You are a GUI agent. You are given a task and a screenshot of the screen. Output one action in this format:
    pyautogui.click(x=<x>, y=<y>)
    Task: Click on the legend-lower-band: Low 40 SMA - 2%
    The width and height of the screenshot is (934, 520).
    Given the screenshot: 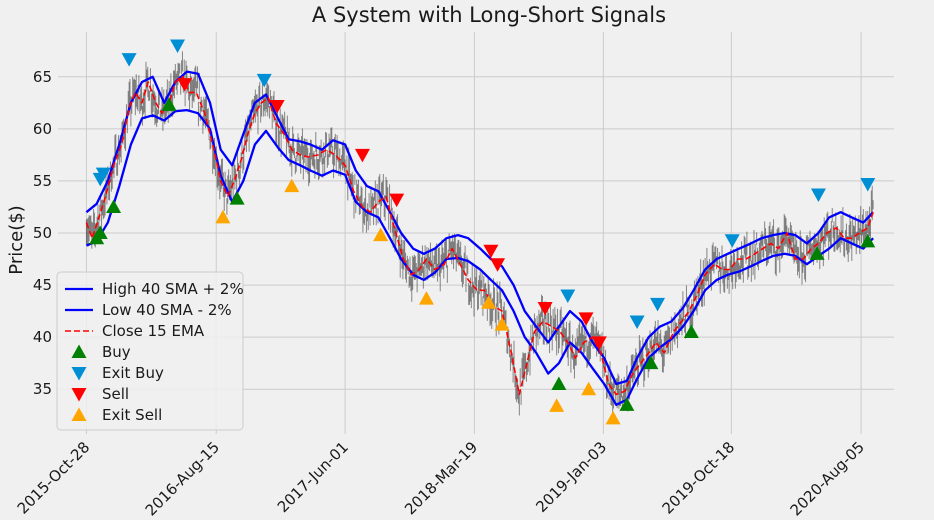 What is the action you would take?
    pyautogui.click(x=148, y=310)
    